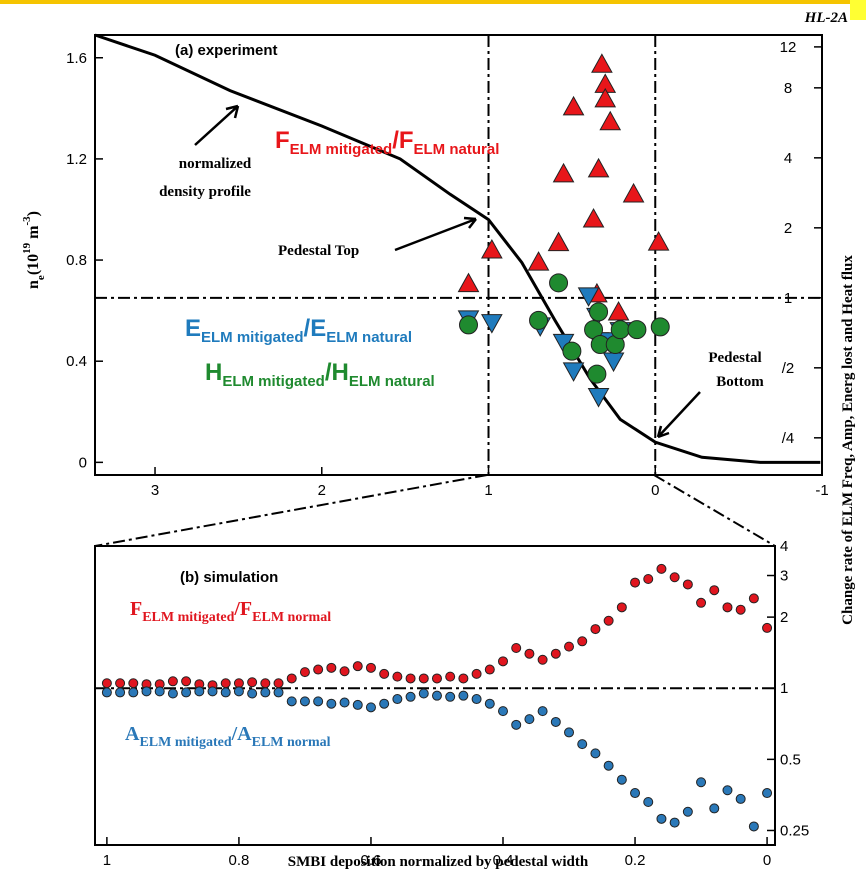  What do you see at coordinates (217, 125) in the screenshot?
I see `arrow` at bounding box center [217, 125].